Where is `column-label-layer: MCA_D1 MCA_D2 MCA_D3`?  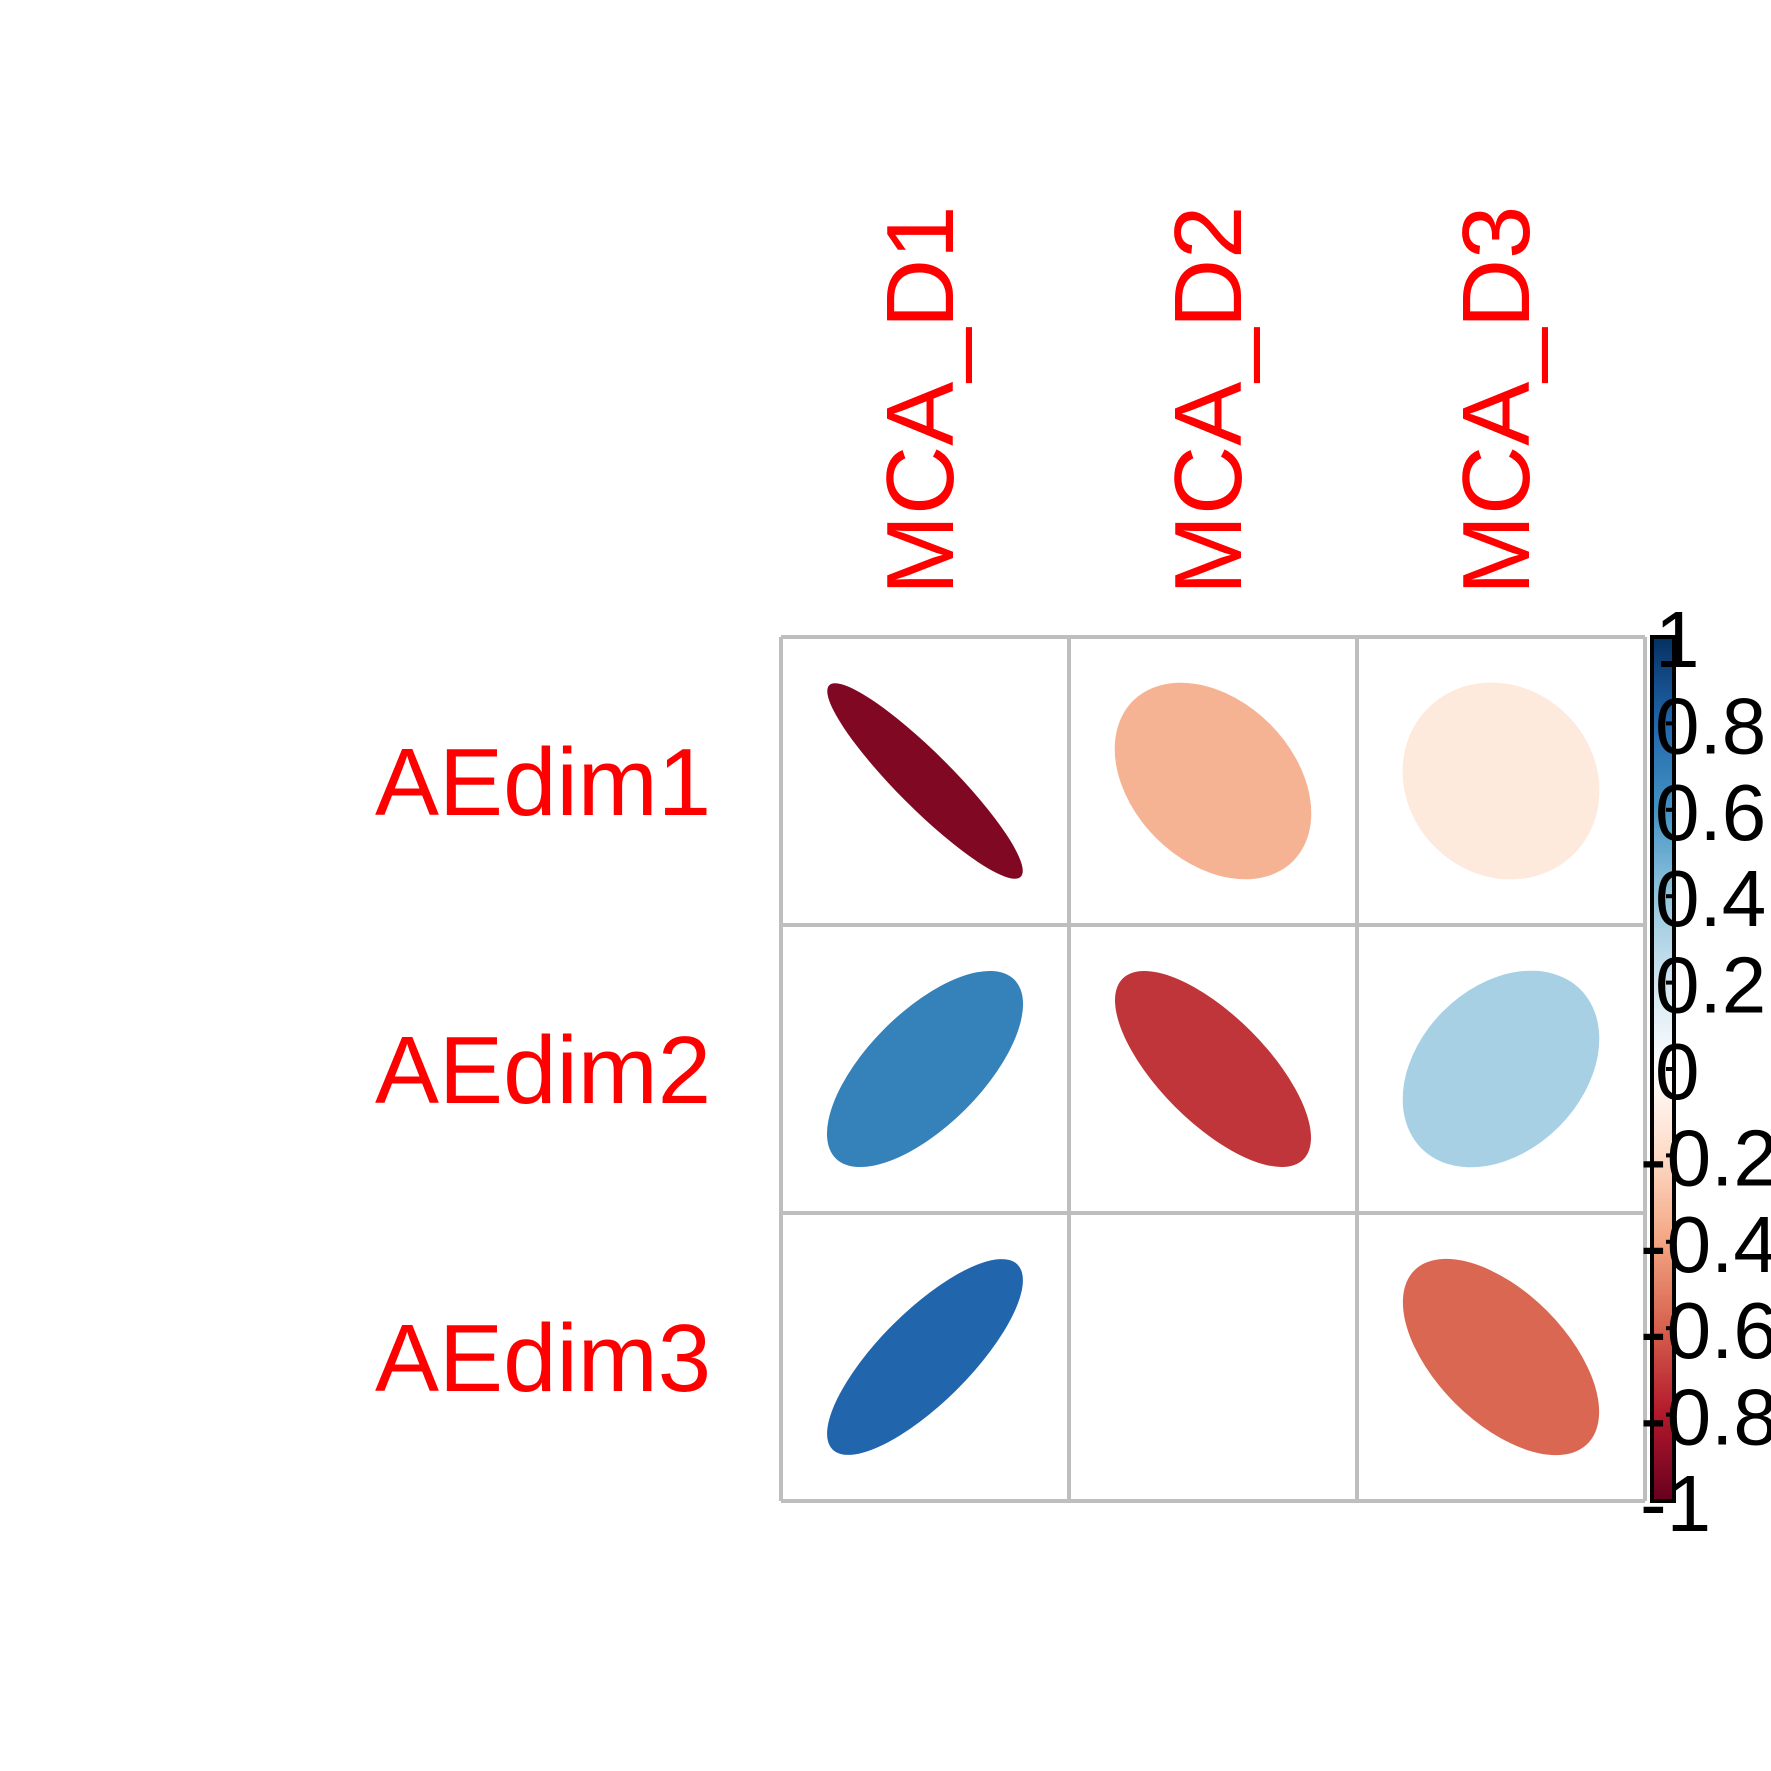
column-label-layer: MCA_D1 MCA_D2 MCA_D3 is located at coordinates (1208, 400).